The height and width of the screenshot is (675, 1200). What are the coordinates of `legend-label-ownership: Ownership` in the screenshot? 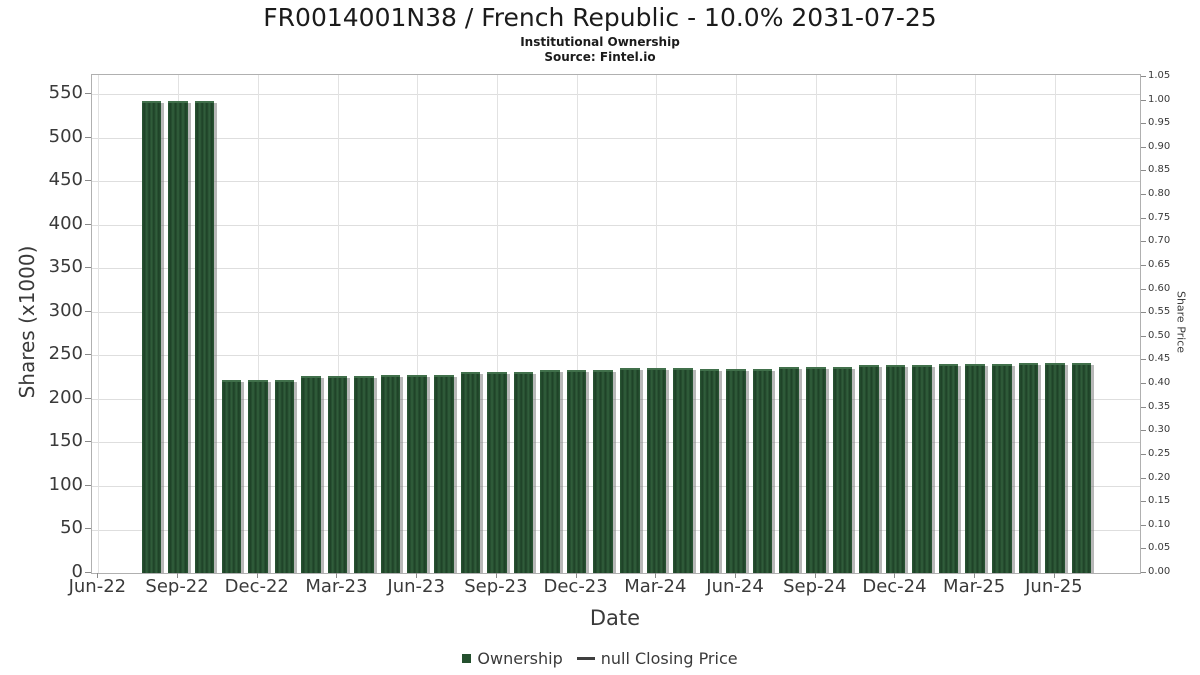 It's located at (520, 658).